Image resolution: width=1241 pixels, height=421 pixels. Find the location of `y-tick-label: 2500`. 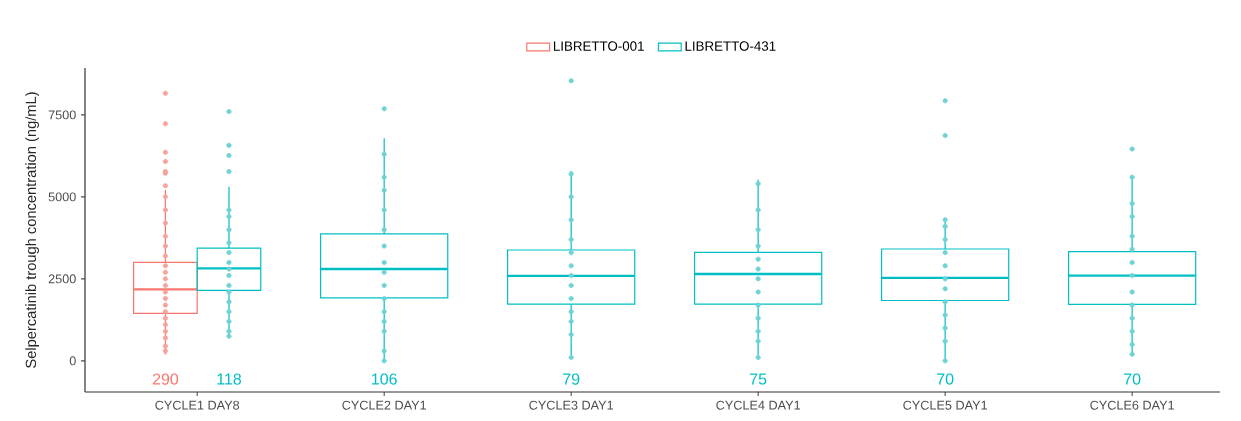

y-tick-label: 2500 is located at coordinates (62, 279).